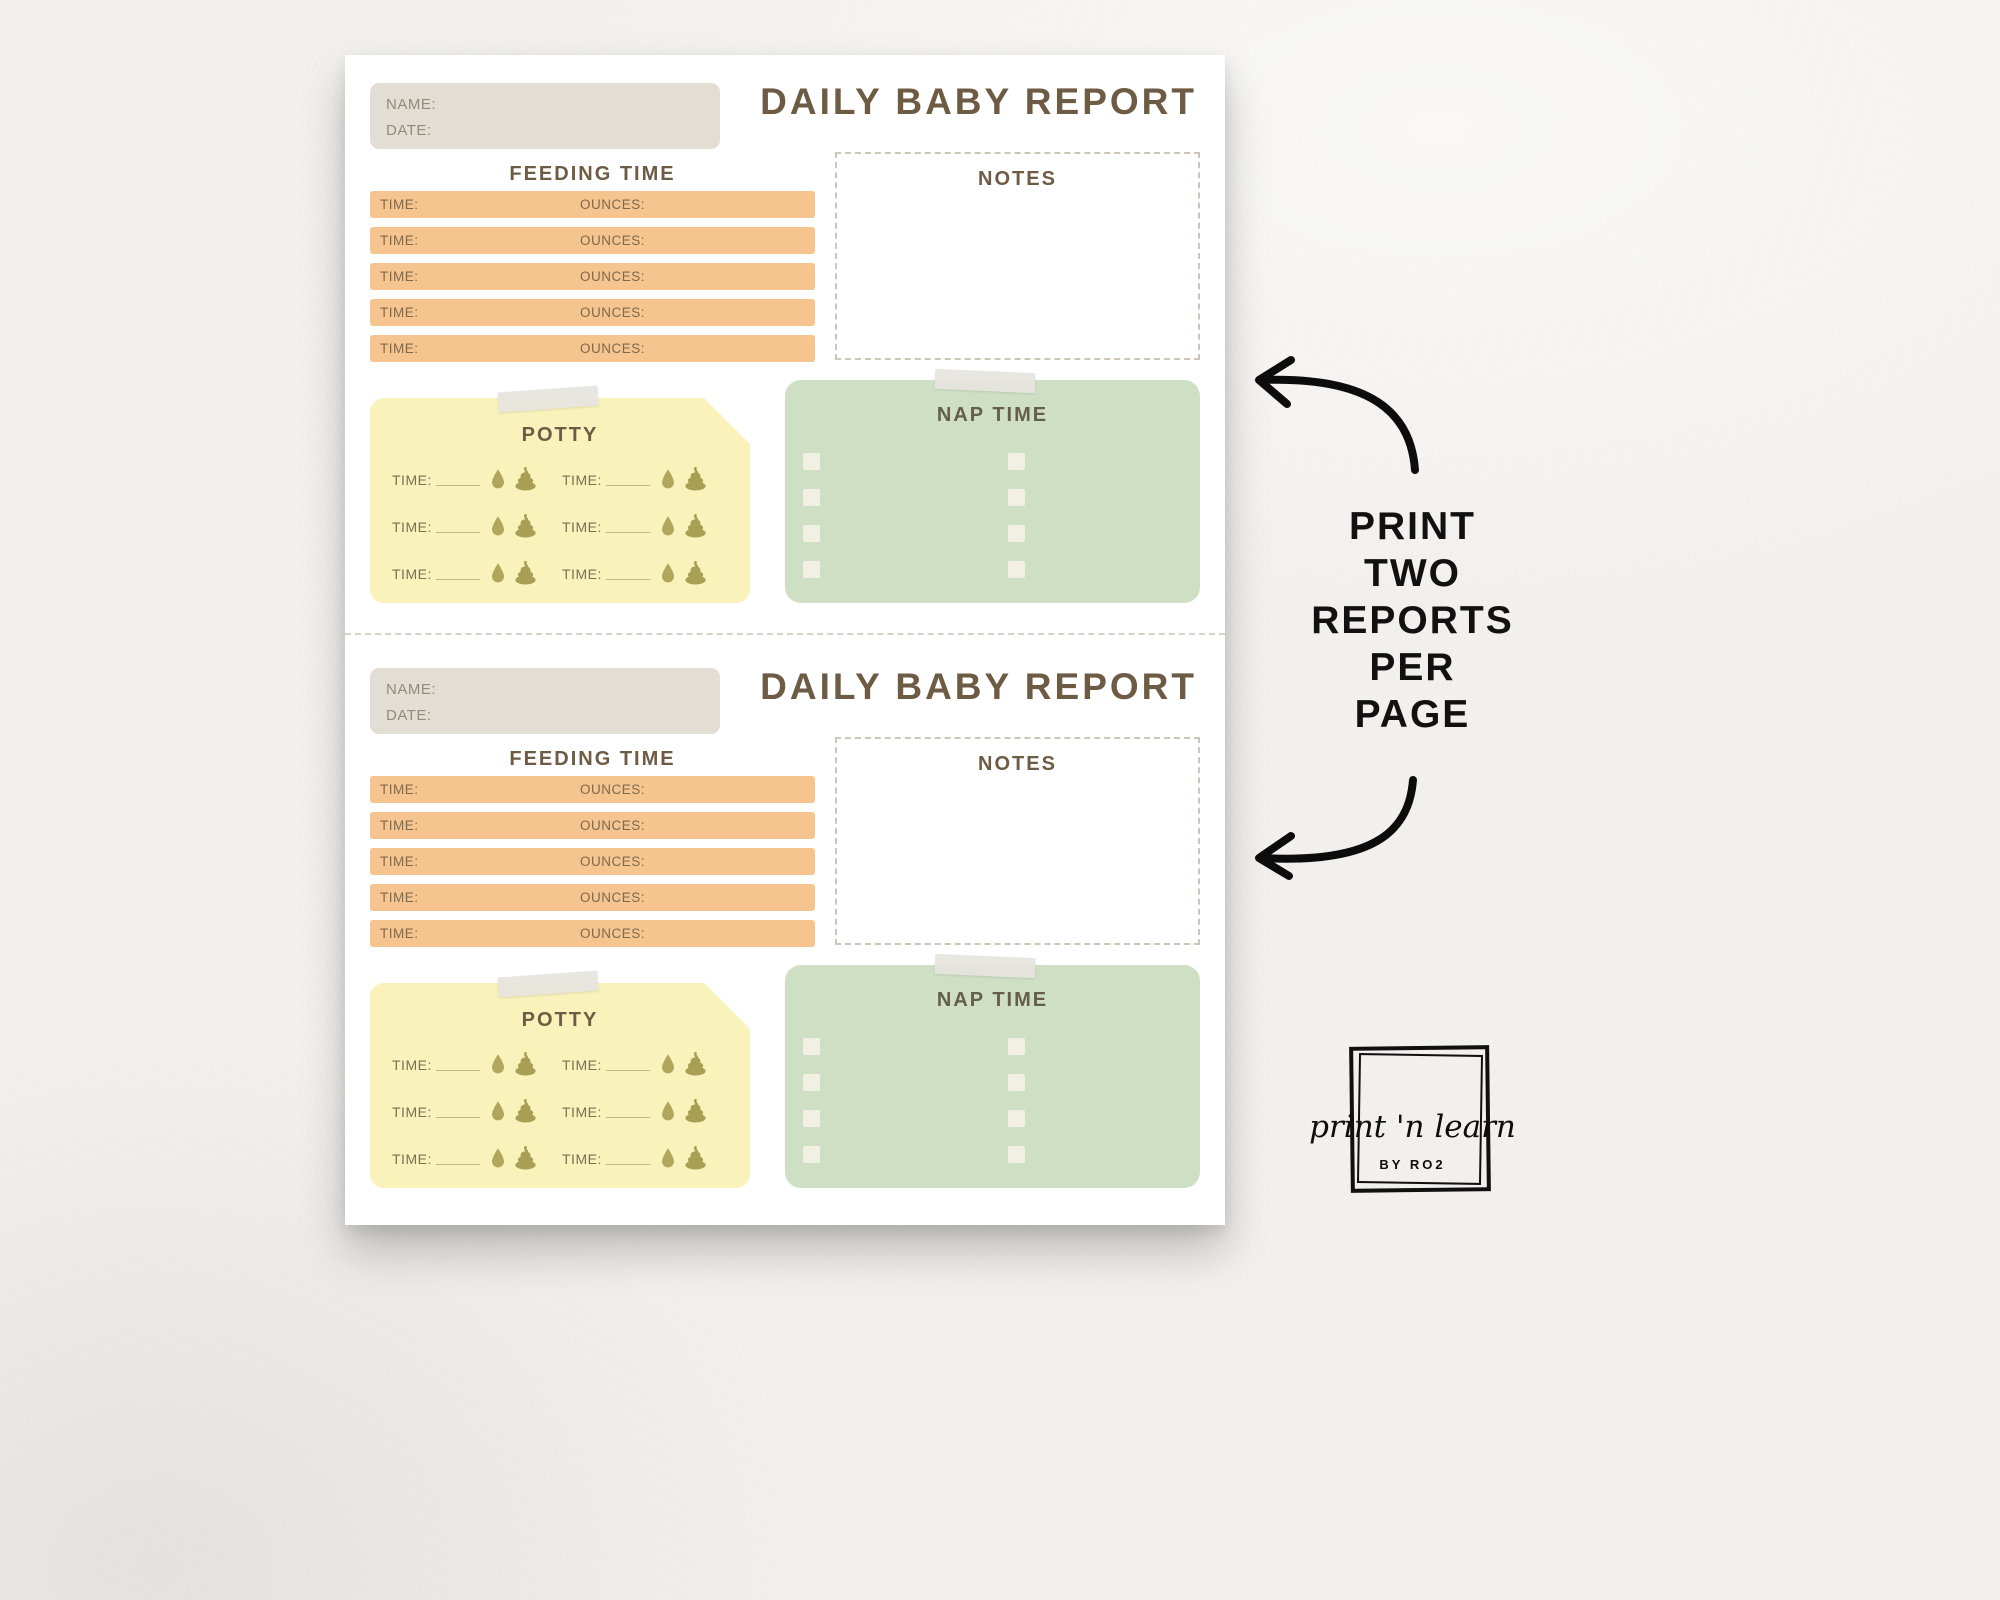 This screenshot has width=2000, height=1600. What do you see at coordinates (592, 759) in the screenshot?
I see `feeding-heading: FEEDING TIME` at bounding box center [592, 759].